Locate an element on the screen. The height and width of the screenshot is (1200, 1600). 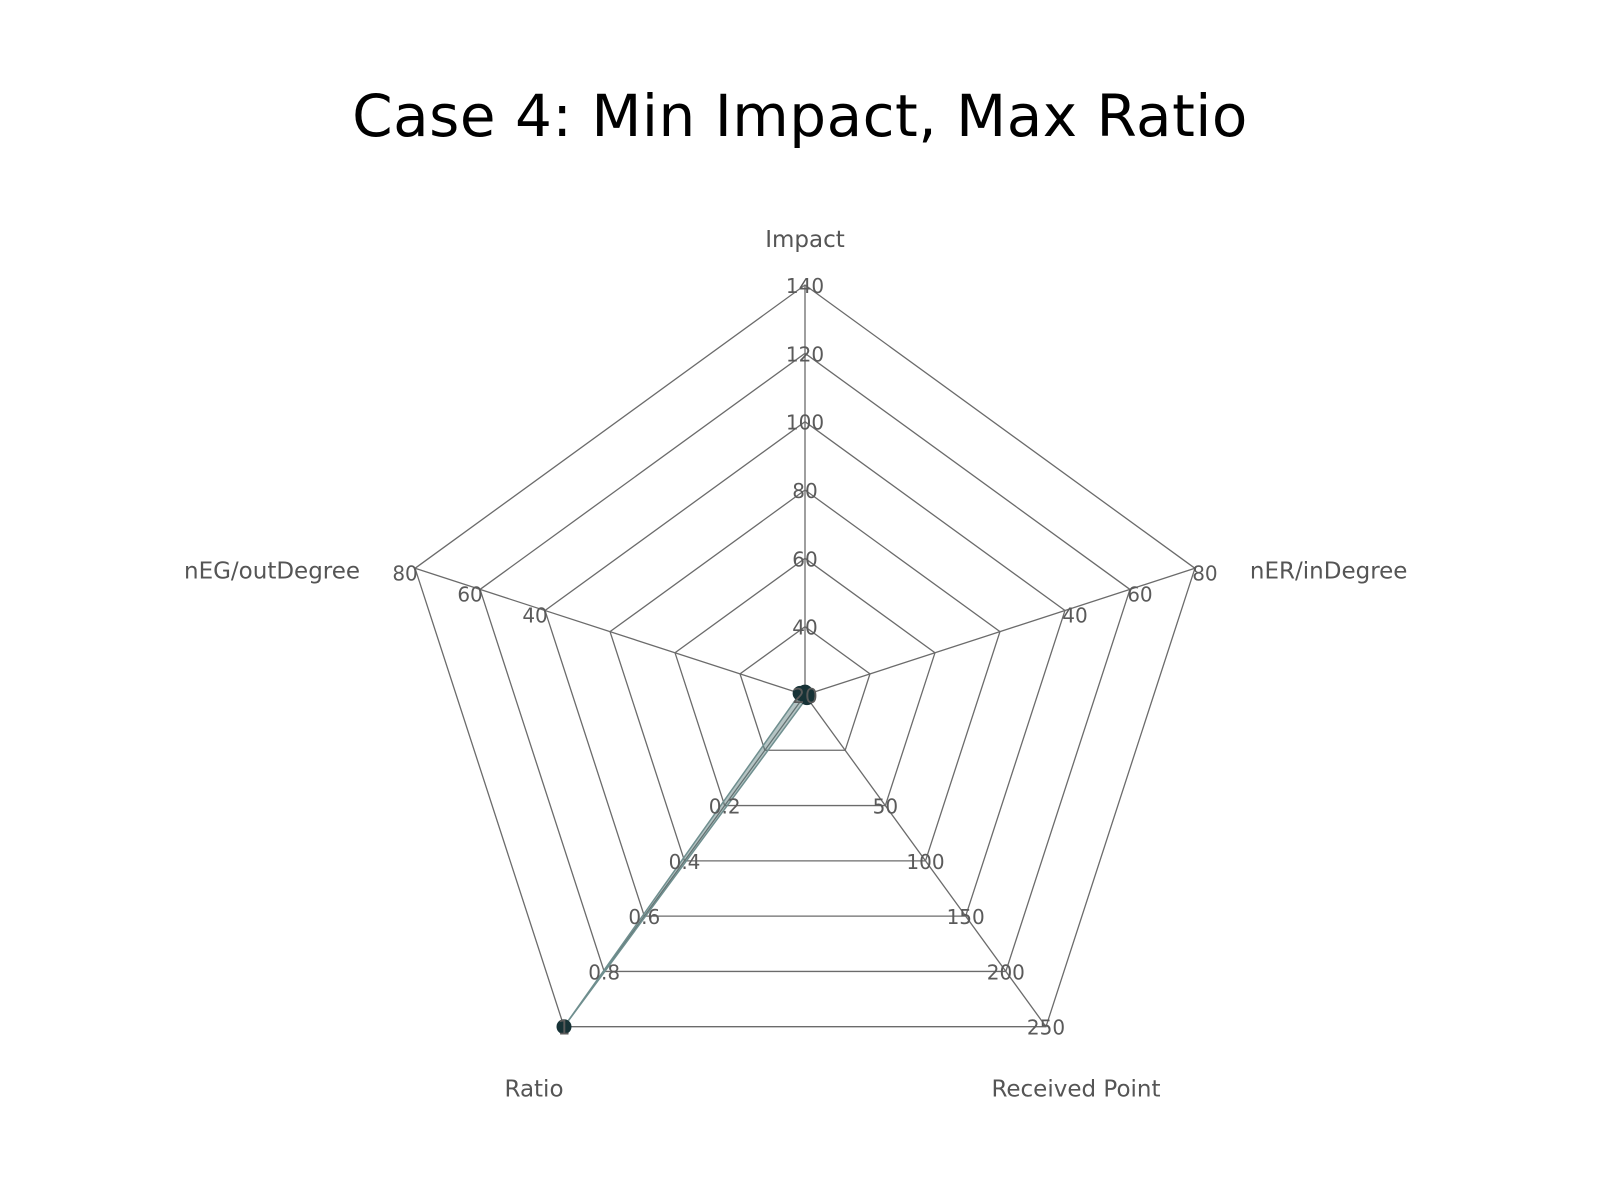
tick-label-axis3-3: 0.8 is located at coordinates (604, 972).